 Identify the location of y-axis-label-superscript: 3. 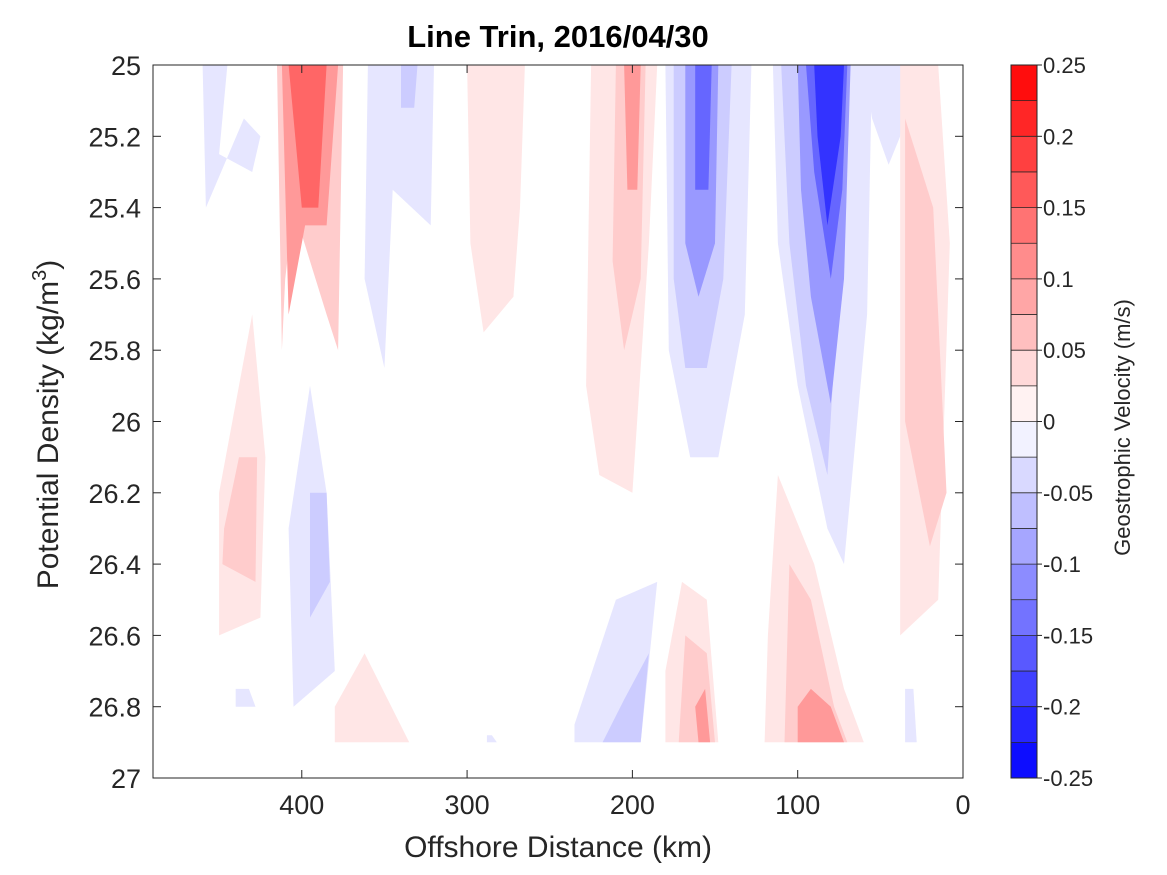
(40, 275).